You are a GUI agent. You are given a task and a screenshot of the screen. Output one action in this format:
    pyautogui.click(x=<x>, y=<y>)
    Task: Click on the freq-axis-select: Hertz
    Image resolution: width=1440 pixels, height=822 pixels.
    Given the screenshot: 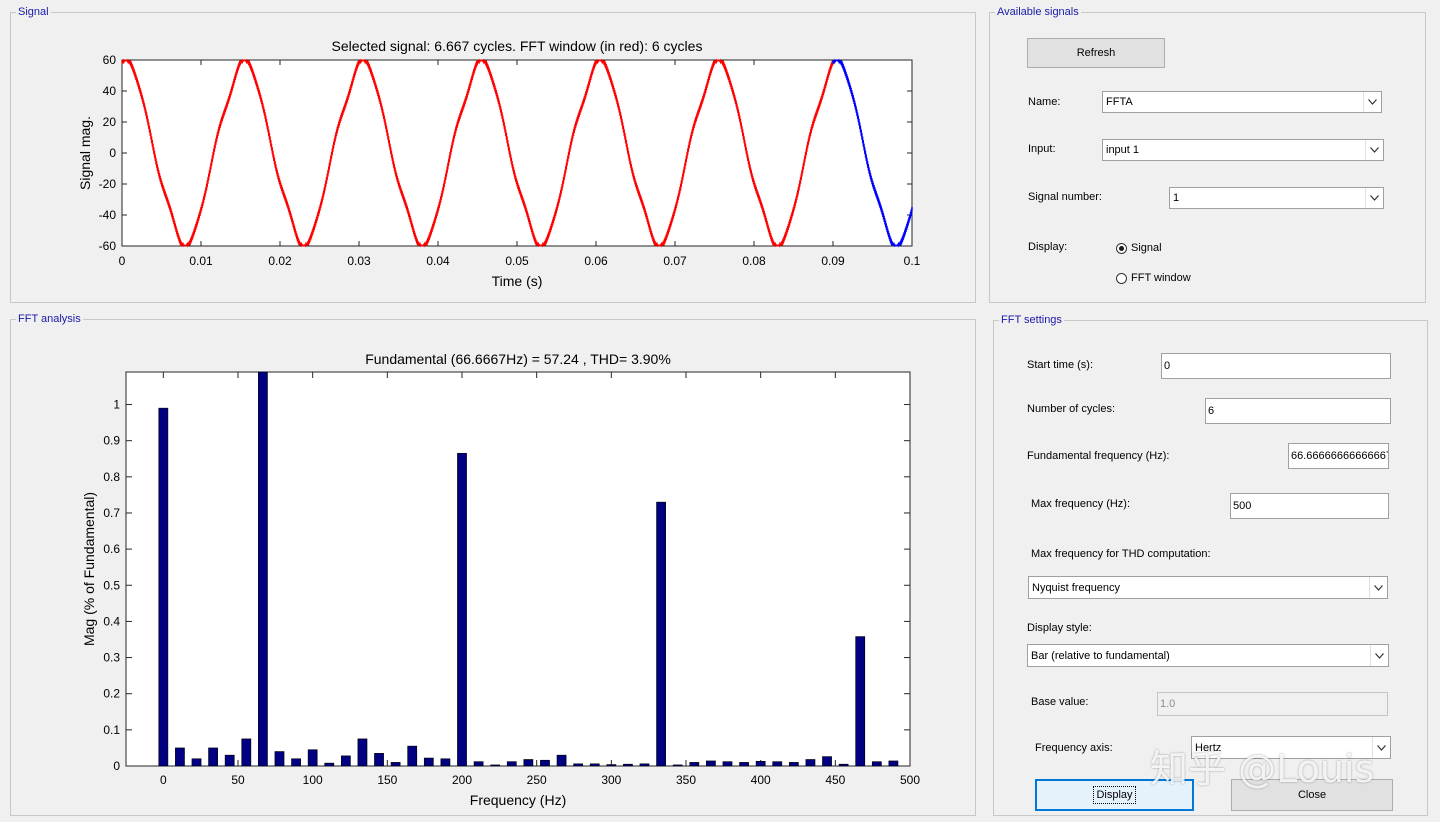 What is the action you would take?
    pyautogui.click(x=1291, y=747)
    